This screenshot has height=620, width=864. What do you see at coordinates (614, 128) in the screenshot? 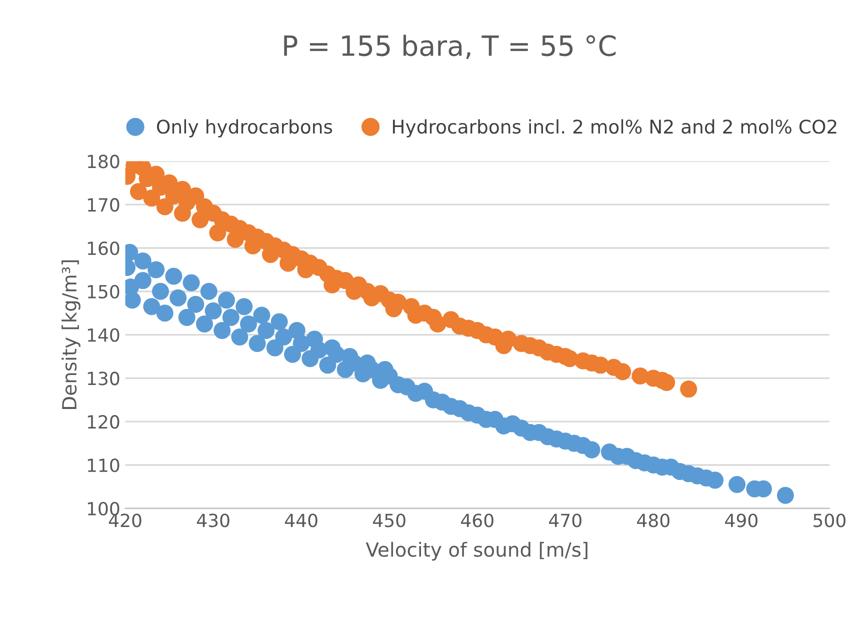
I see `legend-label: Hydrocarbons incl. 2 mol% N2 and 2 mol% CO2` at bounding box center [614, 128].